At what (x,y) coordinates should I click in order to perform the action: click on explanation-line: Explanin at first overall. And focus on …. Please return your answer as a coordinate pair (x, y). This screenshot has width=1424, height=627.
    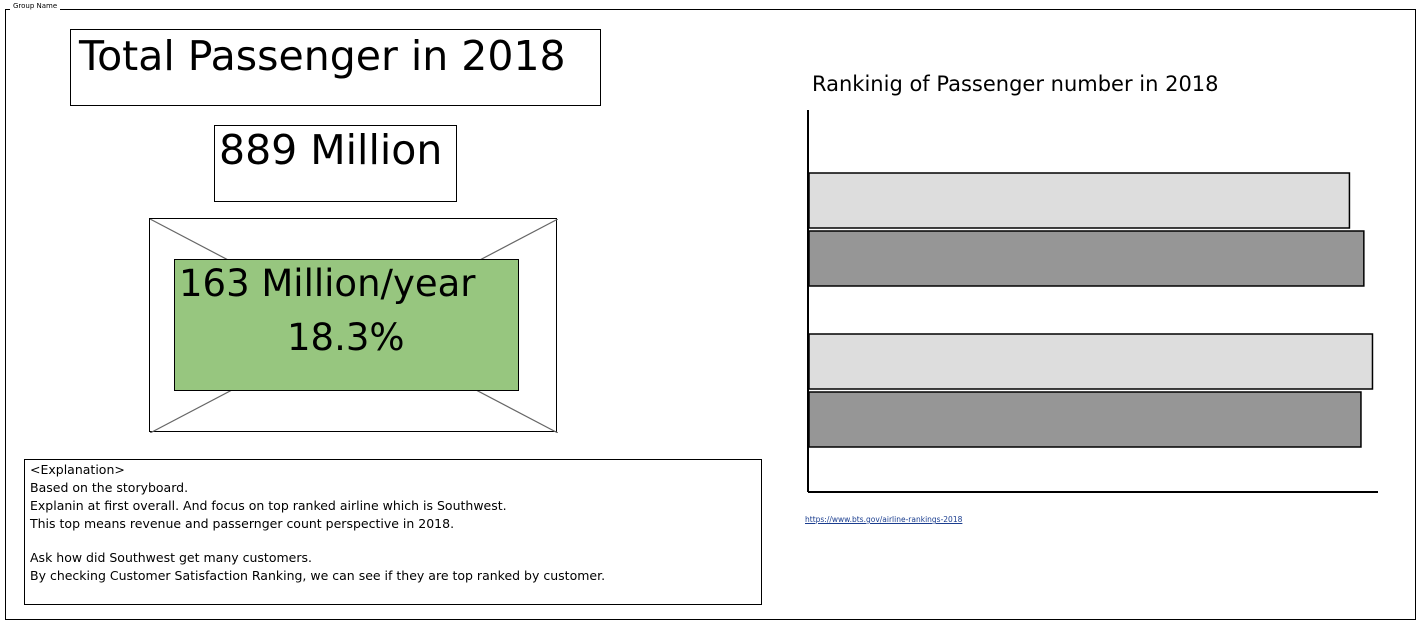
    Looking at the image, I should click on (268, 505).